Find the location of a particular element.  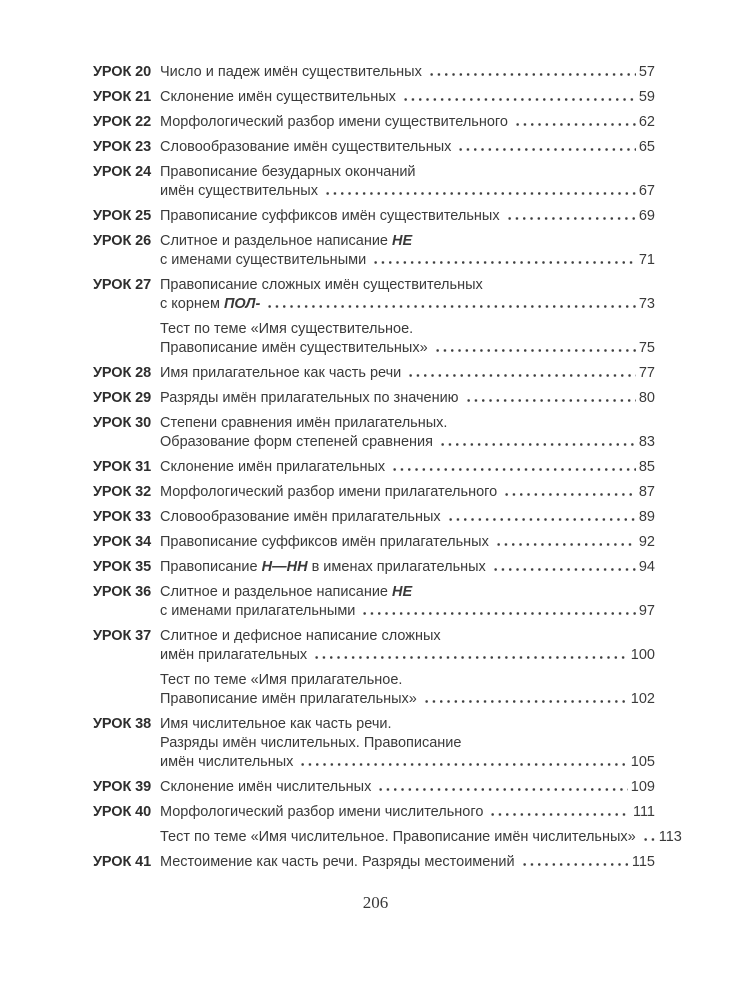

toc-page-number: 80 is located at coordinates (646, 398).